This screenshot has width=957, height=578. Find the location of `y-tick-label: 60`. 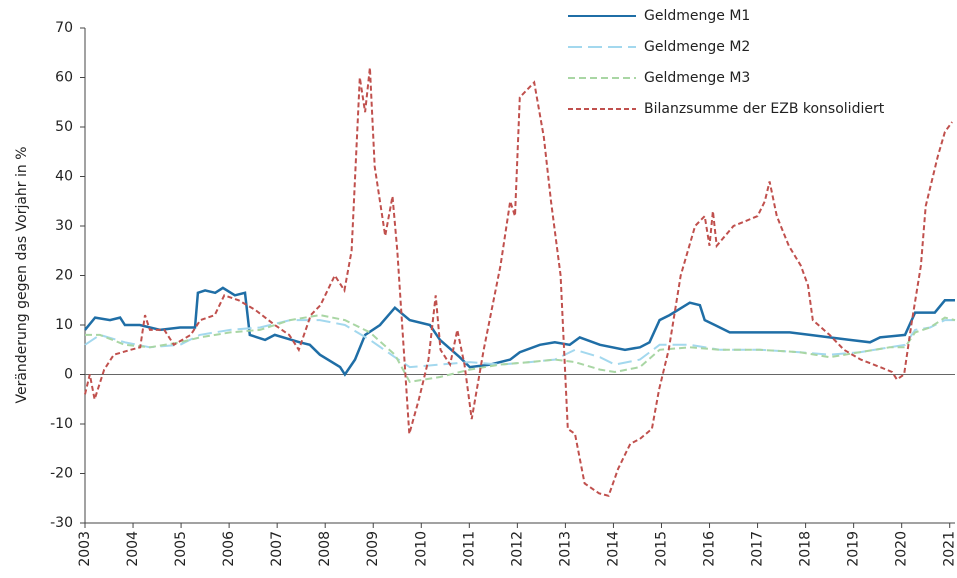

y-tick-label: 60 is located at coordinates (64, 78).